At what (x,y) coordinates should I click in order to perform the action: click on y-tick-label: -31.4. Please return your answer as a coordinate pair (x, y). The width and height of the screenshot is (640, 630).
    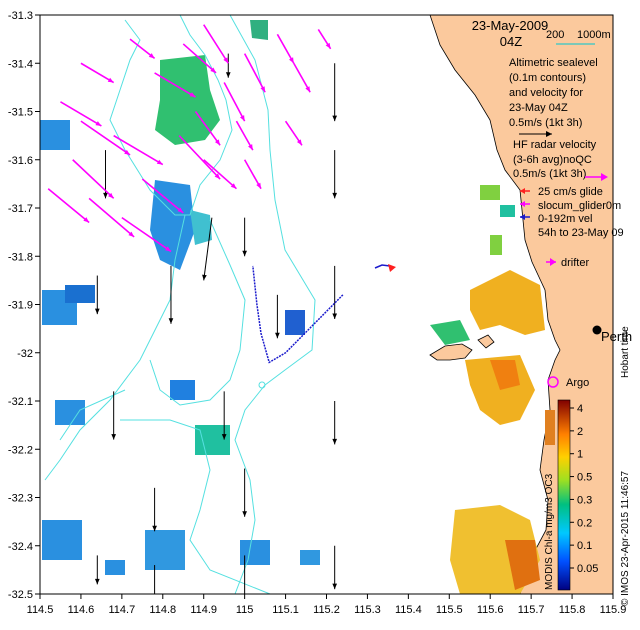
    Looking at the image, I should click on (20, 64).